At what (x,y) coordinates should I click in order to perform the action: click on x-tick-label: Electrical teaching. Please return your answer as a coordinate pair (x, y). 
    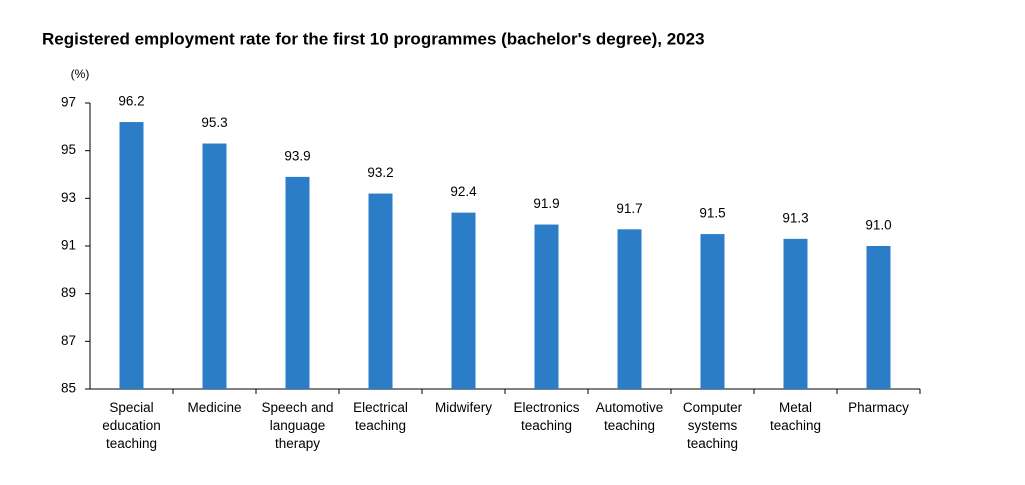
    Looking at the image, I should click on (380, 416).